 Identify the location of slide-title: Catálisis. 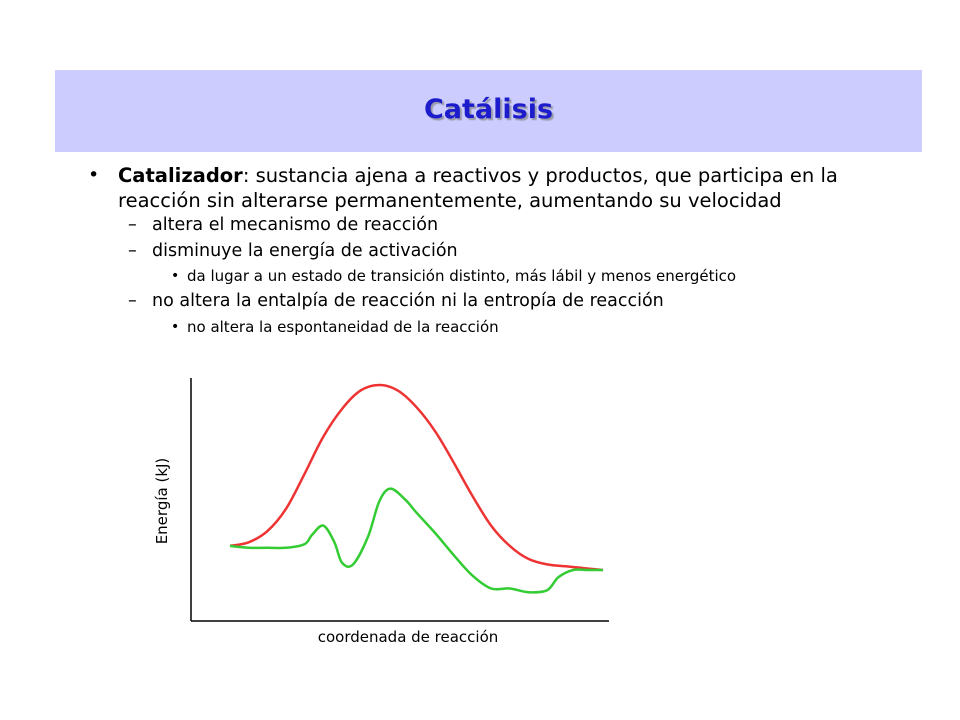
(488, 109).